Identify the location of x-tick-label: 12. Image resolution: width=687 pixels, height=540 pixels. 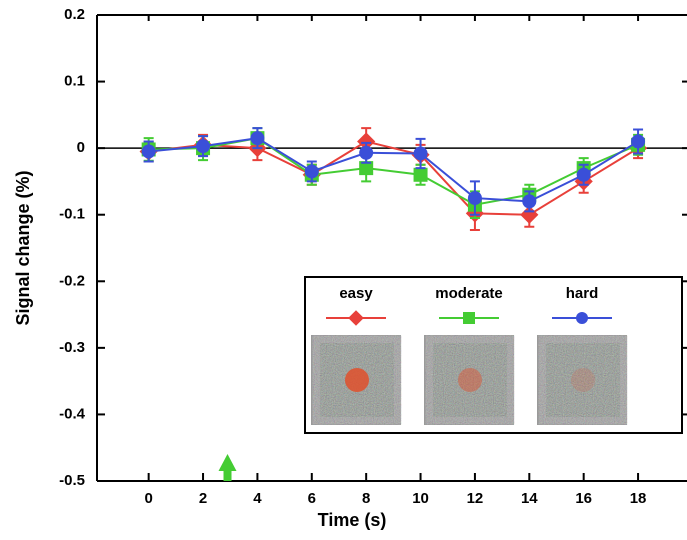
(475, 498).